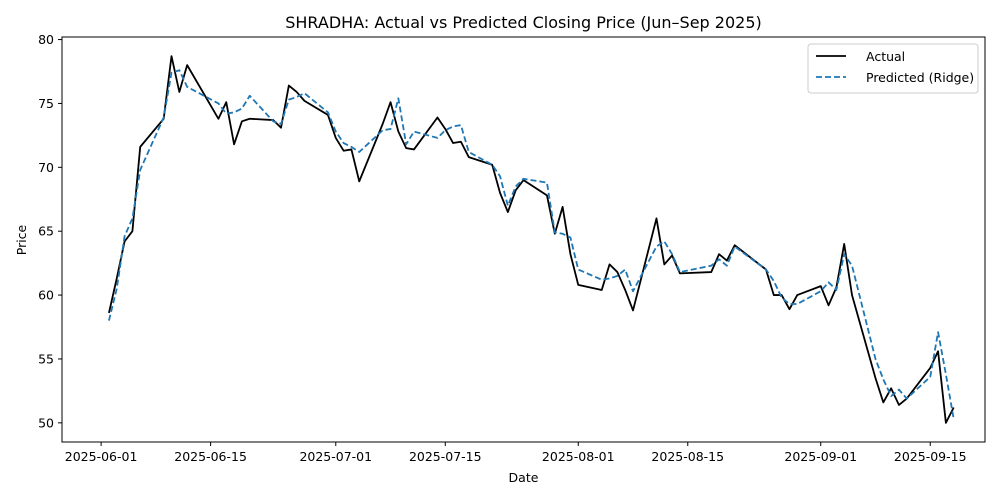 This screenshot has height=504, width=1000. I want to click on x-tick-label: 2025-09-15, so click(930, 456).